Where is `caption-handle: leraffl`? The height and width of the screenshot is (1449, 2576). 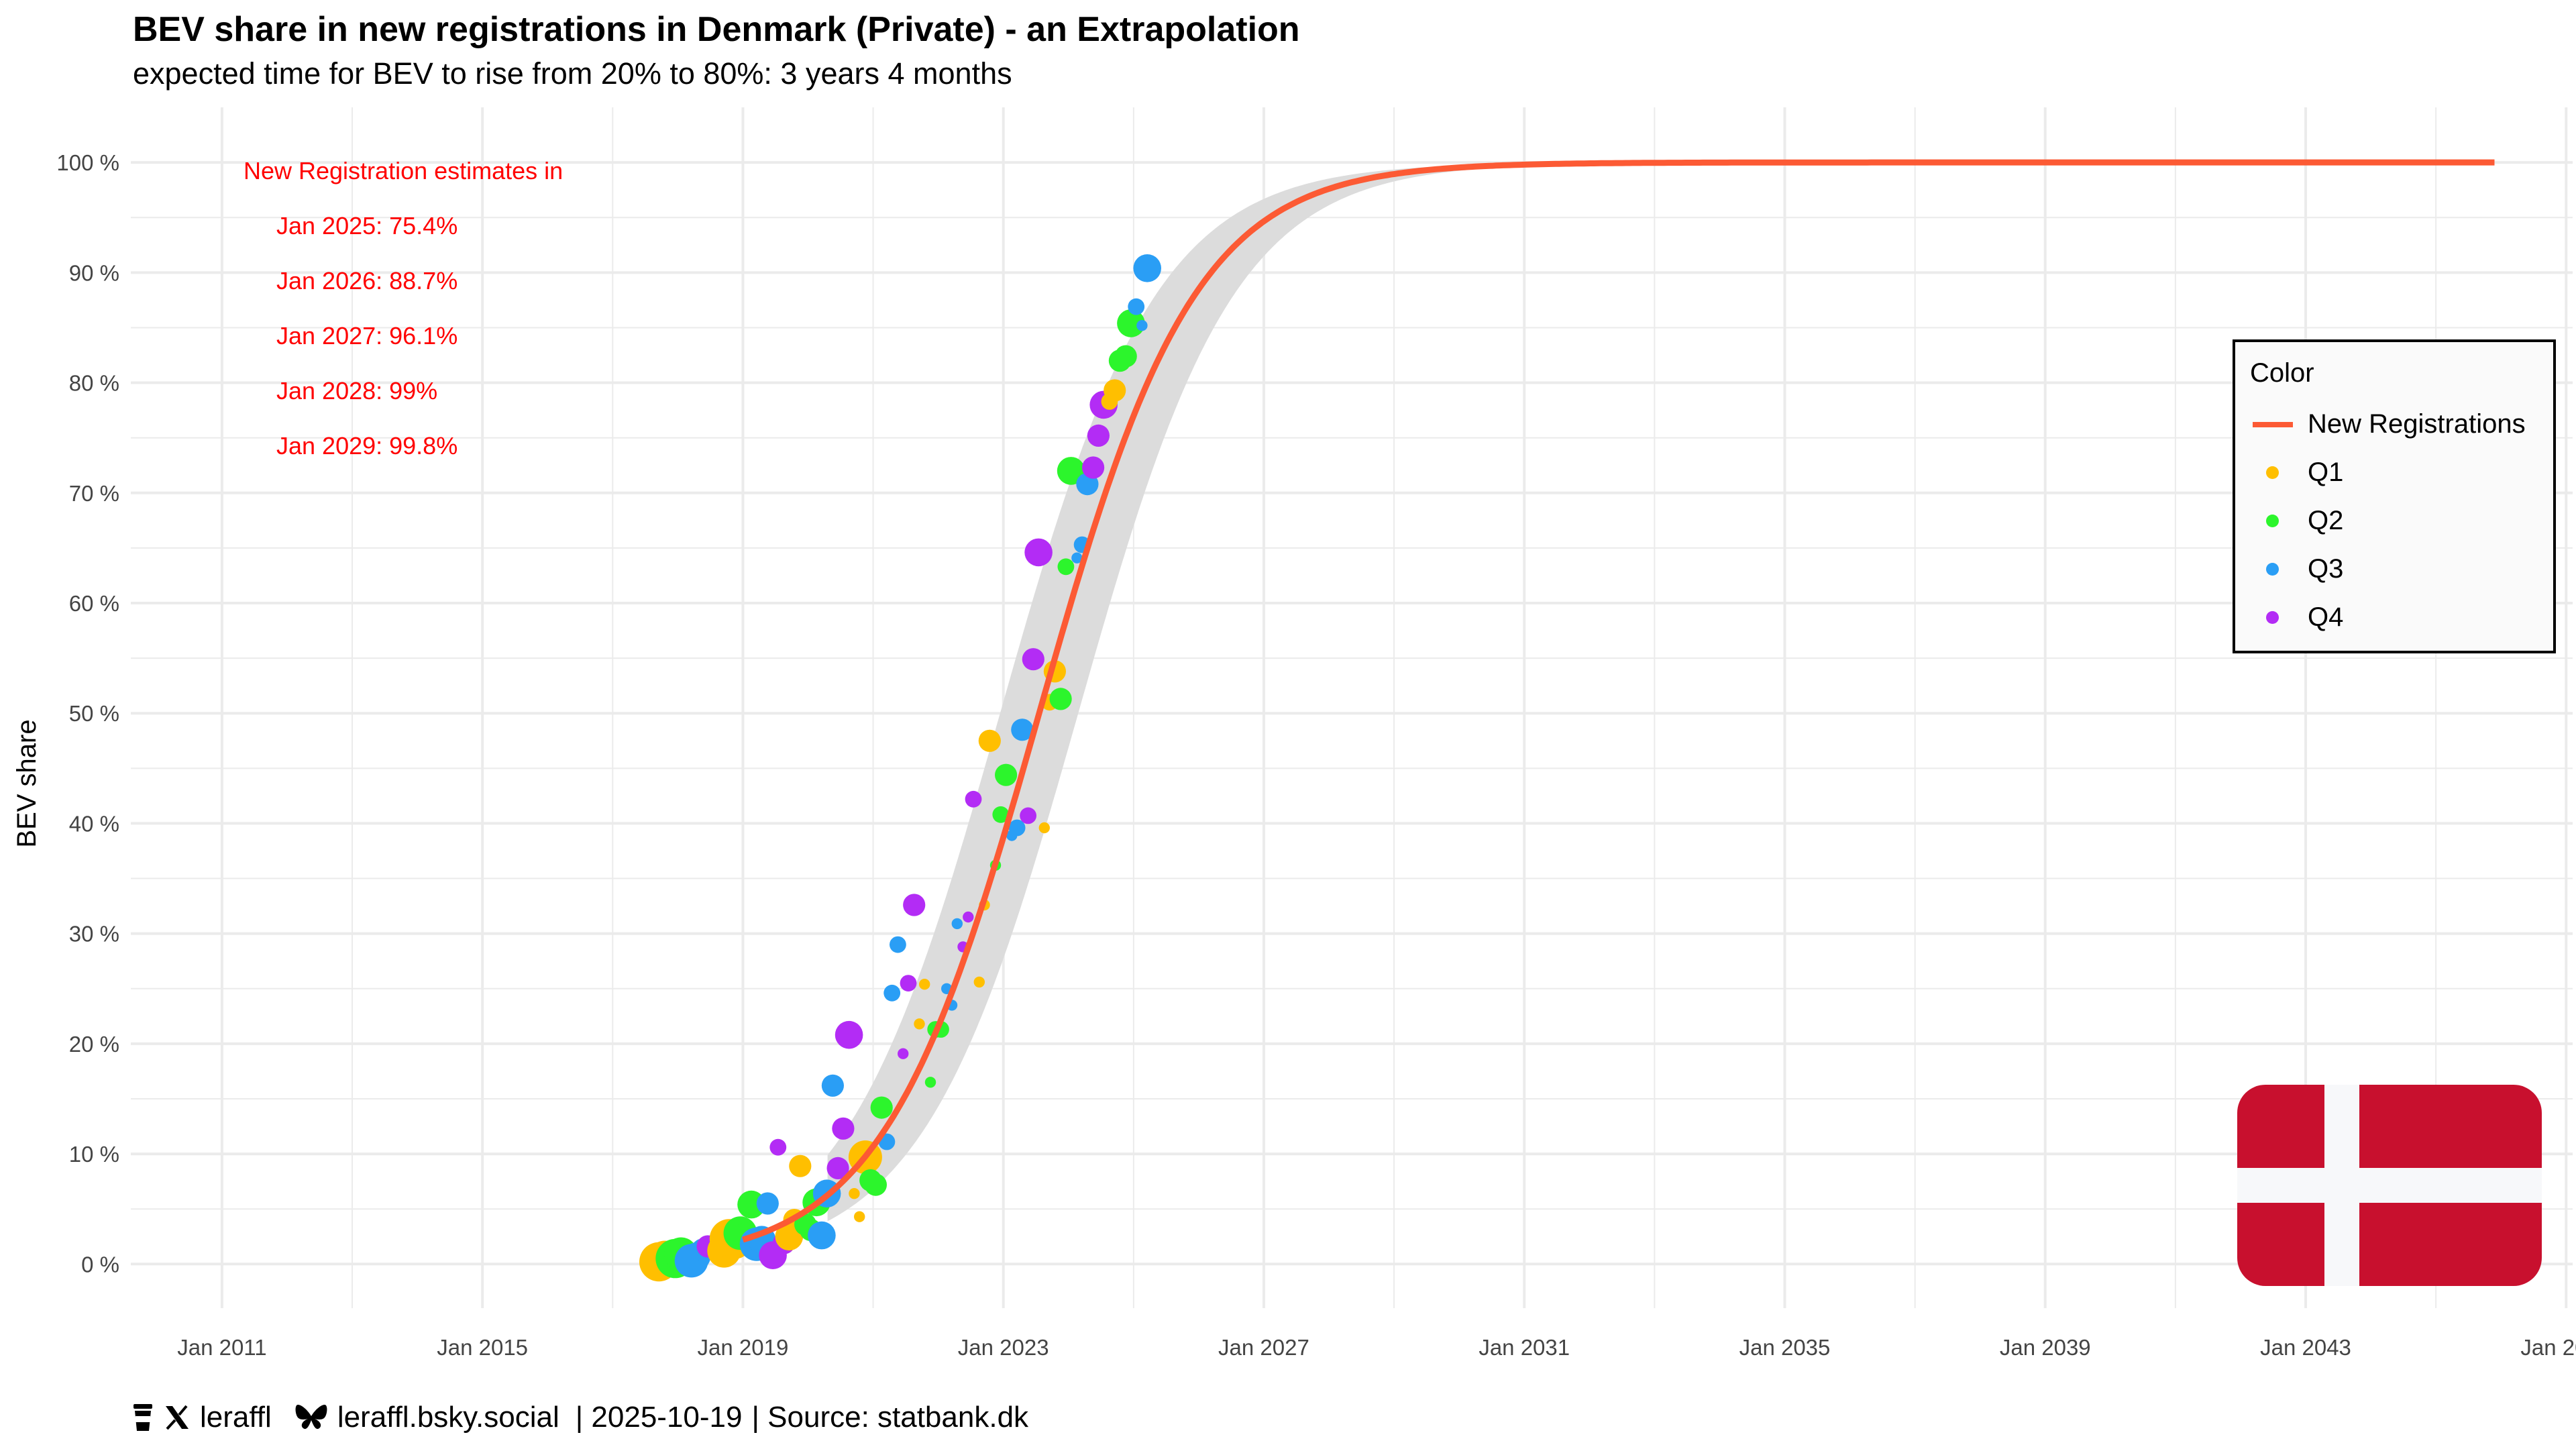
caption-handle: leraffl is located at coordinates (236, 1417).